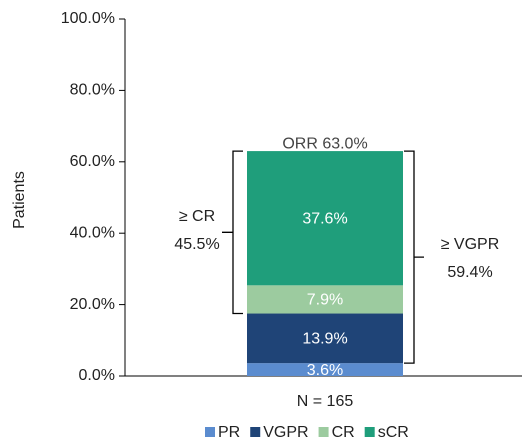 The image size is (522, 446). Describe the element at coordinates (197, 216) in the screenshot. I see `annotation: ≥ CR` at that location.